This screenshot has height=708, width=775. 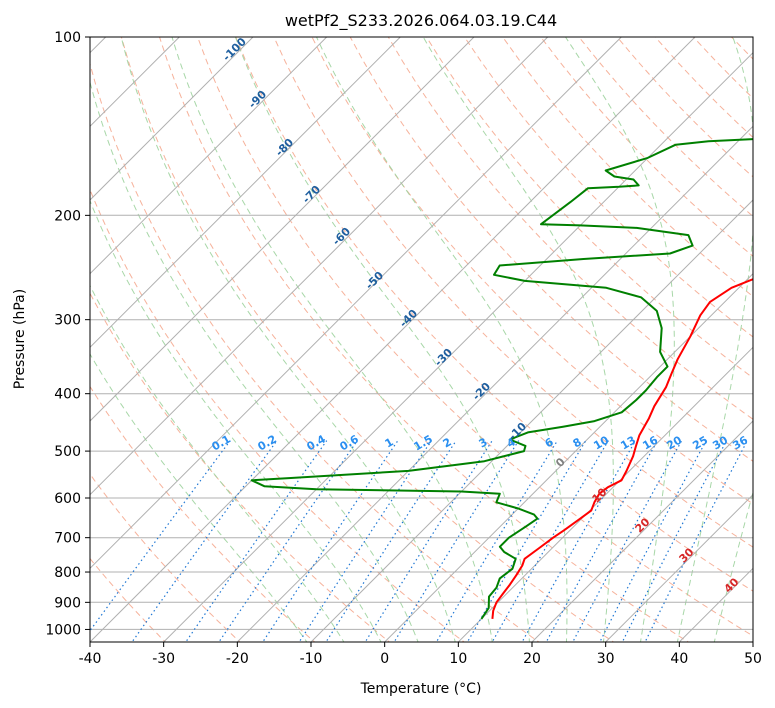 What do you see at coordinates (458, 659) in the screenshot?
I see `x-tick-label: 10` at bounding box center [458, 659].